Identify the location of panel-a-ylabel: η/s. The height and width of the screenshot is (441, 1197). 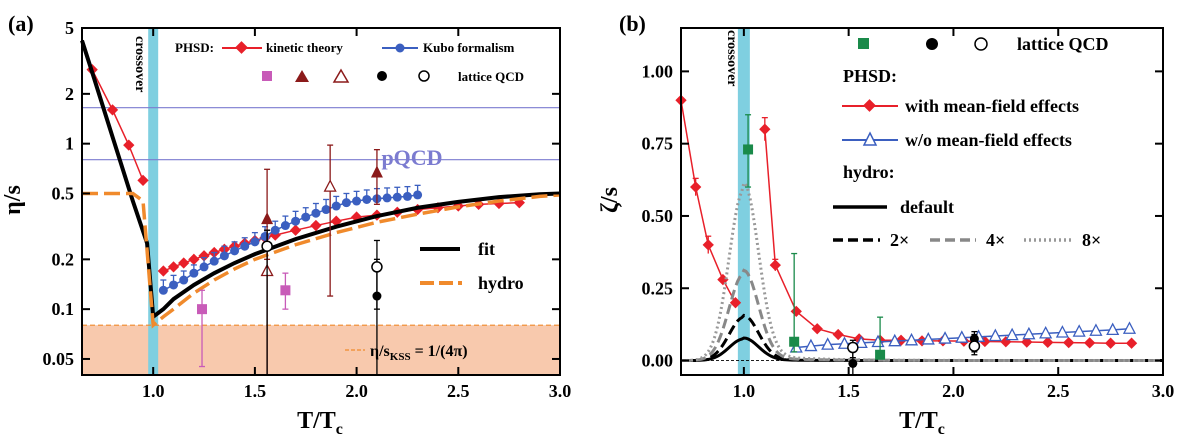
(13, 200).